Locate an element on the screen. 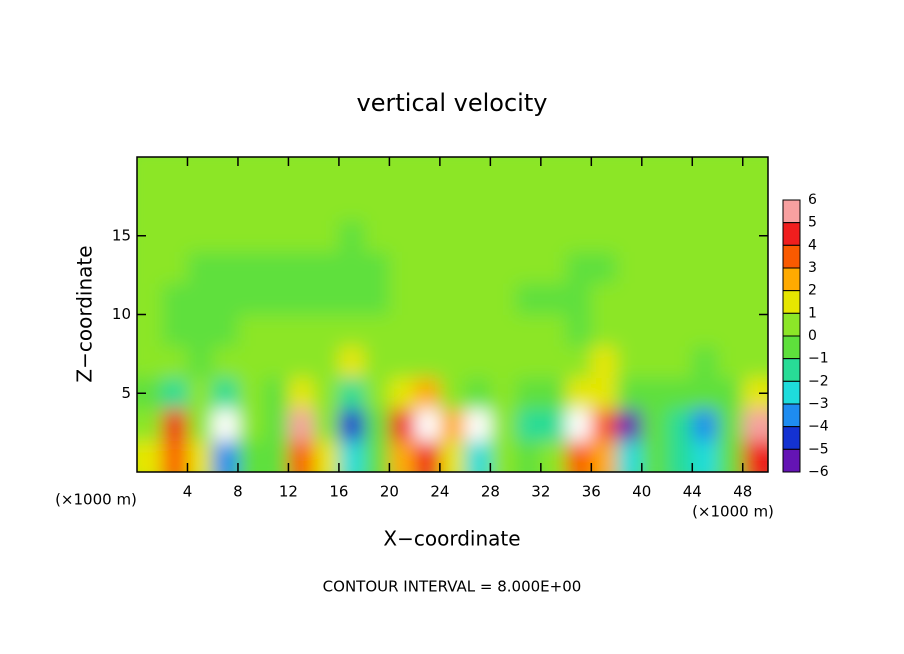 This screenshot has height=654, width=904. colorbar-label: −4 is located at coordinates (818, 427).